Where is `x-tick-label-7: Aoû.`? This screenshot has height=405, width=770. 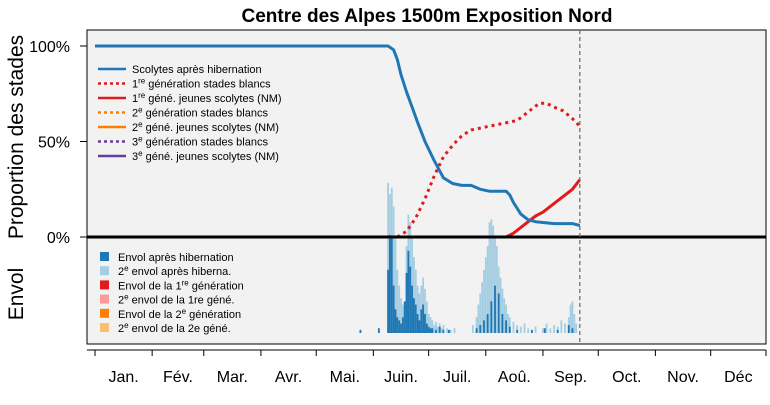
x-tick-label-7: Aoû. is located at coordinates (514, 377).